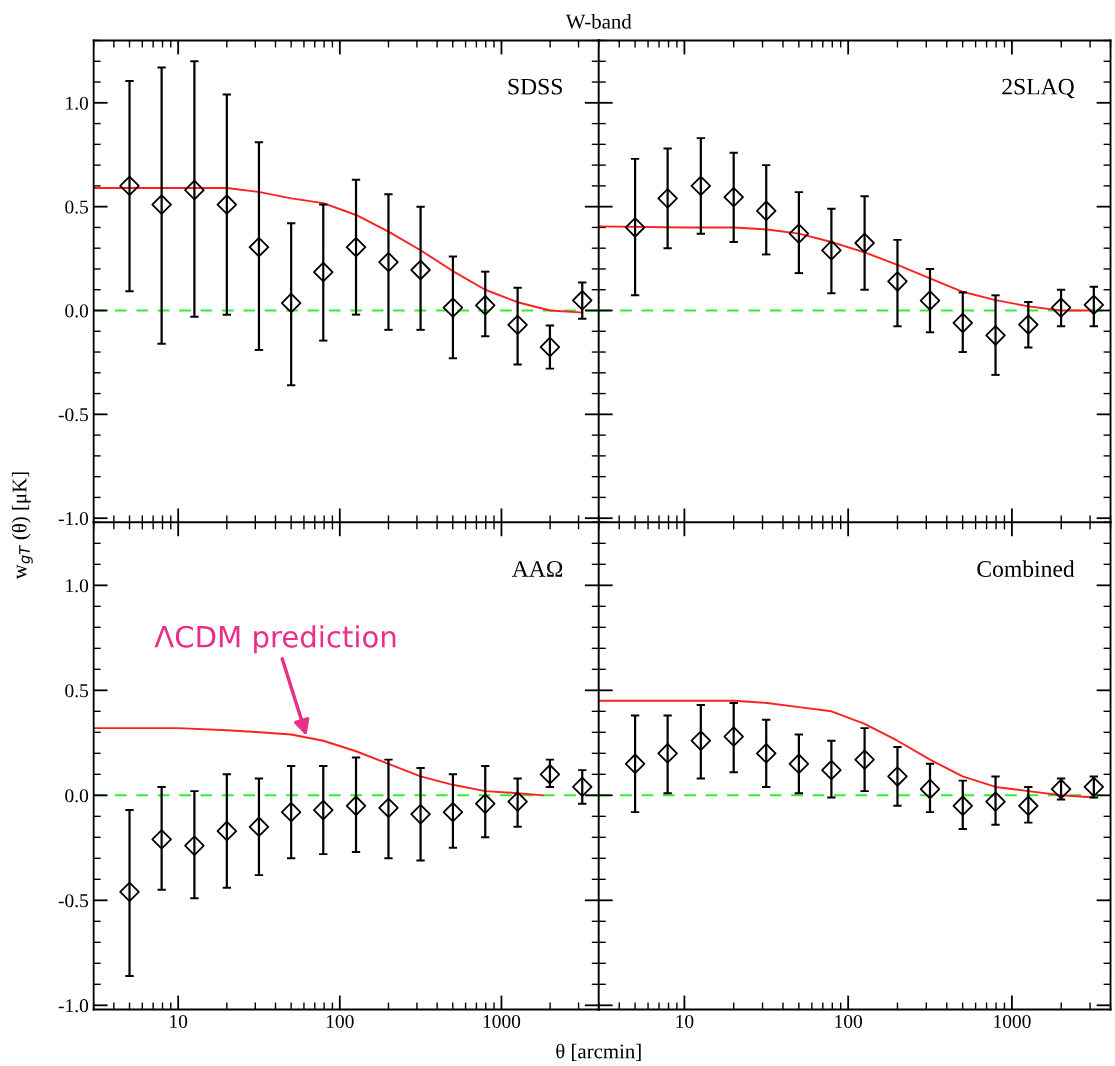 This screenshot has width=1115, height=1066. I want to click on text: AAΩ, so click(537, 569).